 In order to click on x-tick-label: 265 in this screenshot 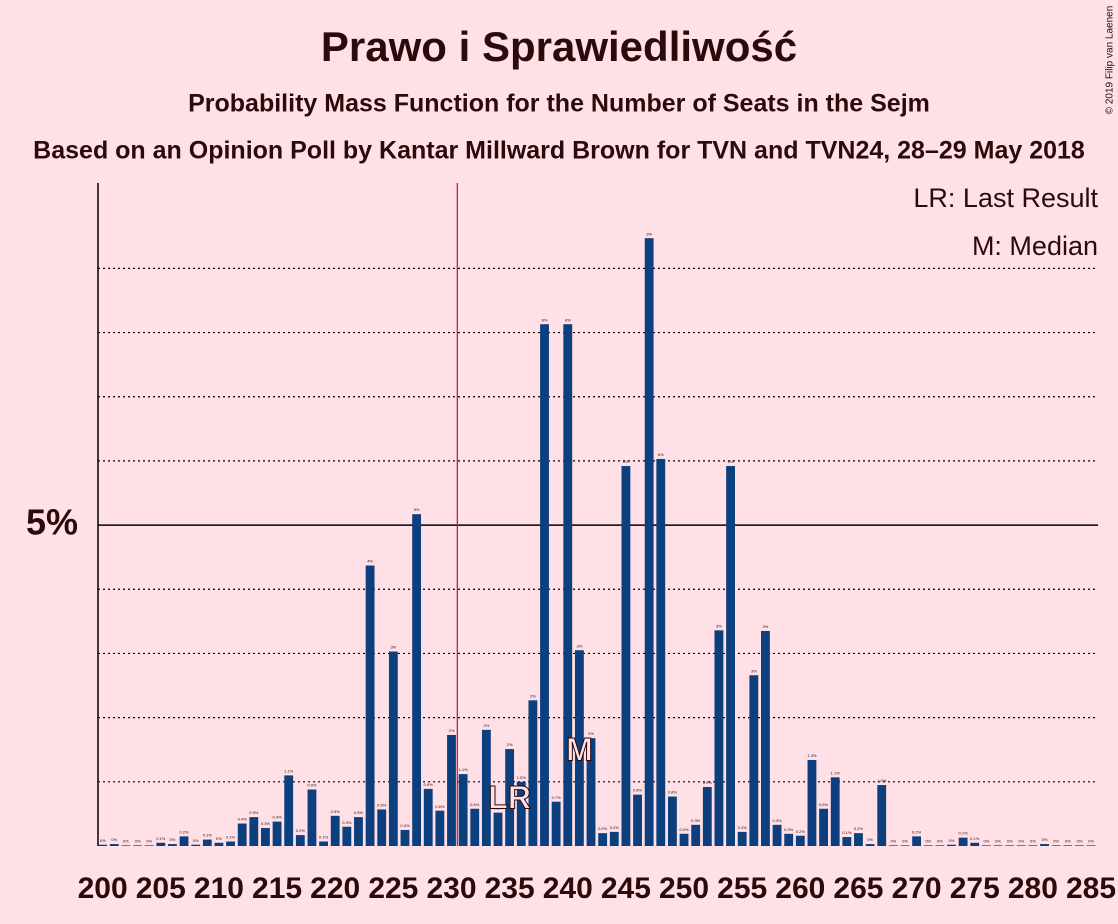, I will do `click(858, 888)`.